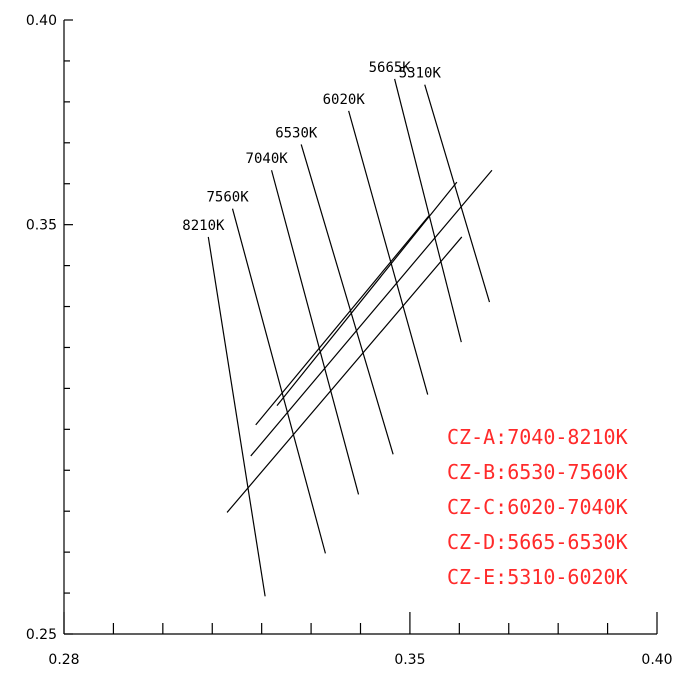 Image resolution: width=673 pixels, height=676 pixels. What do you see at coordinates (228, 198) in the screenshot?
I see `isotherm-label: 7560K` at bounding box center [228, 198].